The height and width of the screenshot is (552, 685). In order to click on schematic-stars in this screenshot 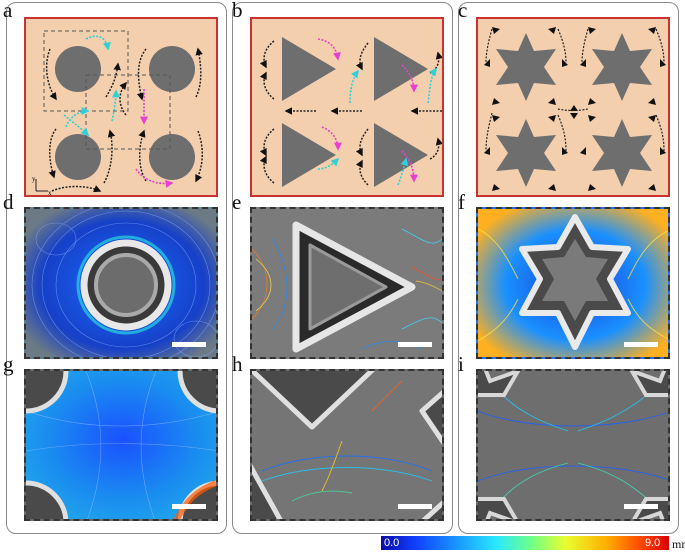, I will do `click(573, 107)`.